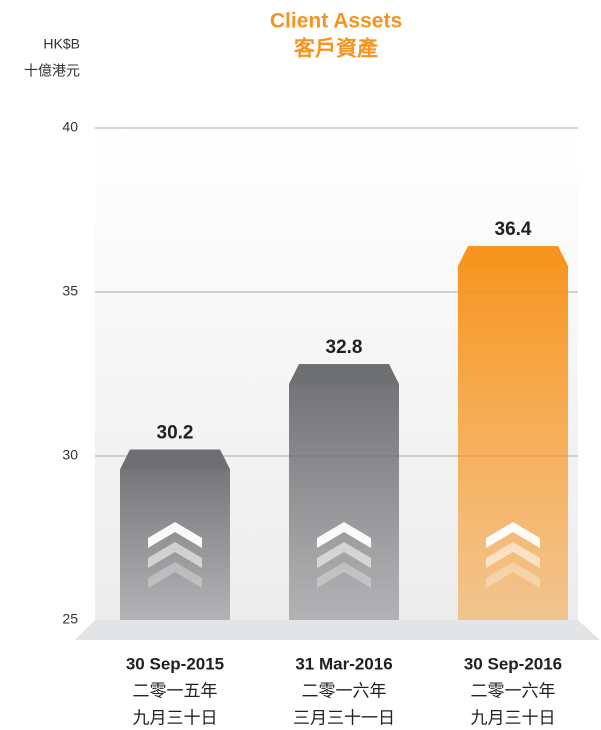 The width and height of the screenshot is (601, 730). What do you see at coordinates (70, 619) in the screenshot?
I see `y-tick-label: 25` at bounding box center [70, 619].